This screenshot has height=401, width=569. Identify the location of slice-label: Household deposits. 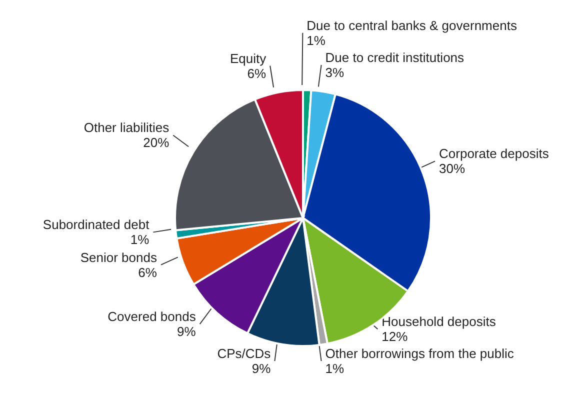
(439, 322).